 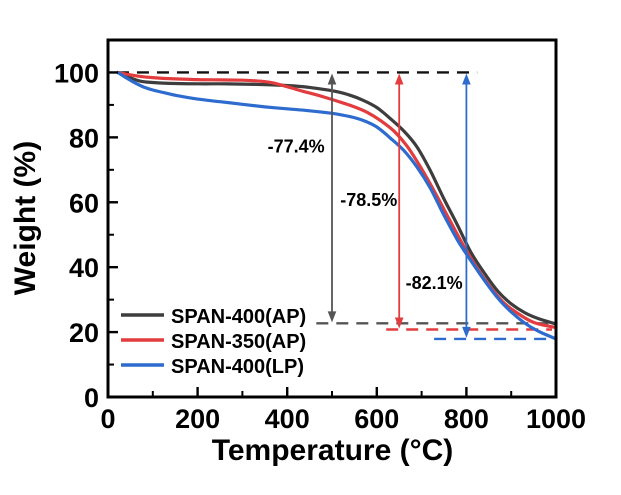 What do you see at coordinates (25, 218) in the screenshot?
I see `y-axis-title: Weight (%)` at bounding box center [25, 218].